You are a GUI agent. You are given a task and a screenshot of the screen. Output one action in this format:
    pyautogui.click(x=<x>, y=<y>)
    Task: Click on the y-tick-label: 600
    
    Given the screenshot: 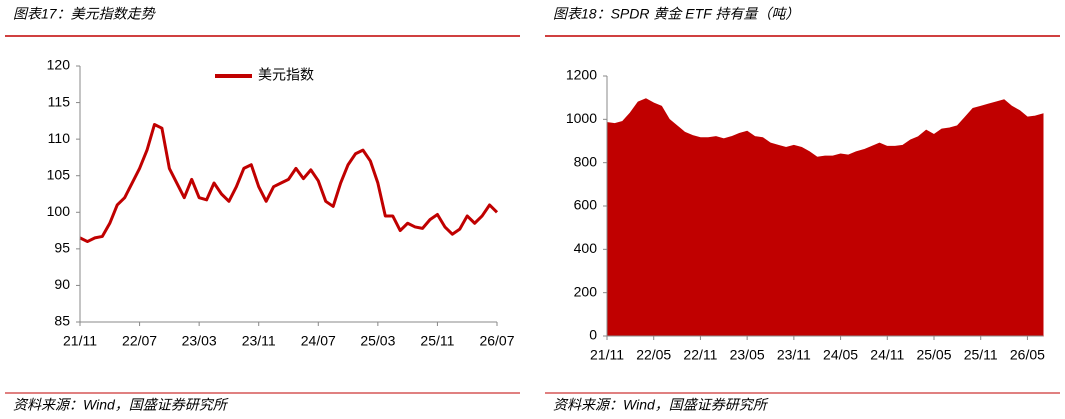 What is the action you would take?
    pyautogui.click(x=586, y=205)
    